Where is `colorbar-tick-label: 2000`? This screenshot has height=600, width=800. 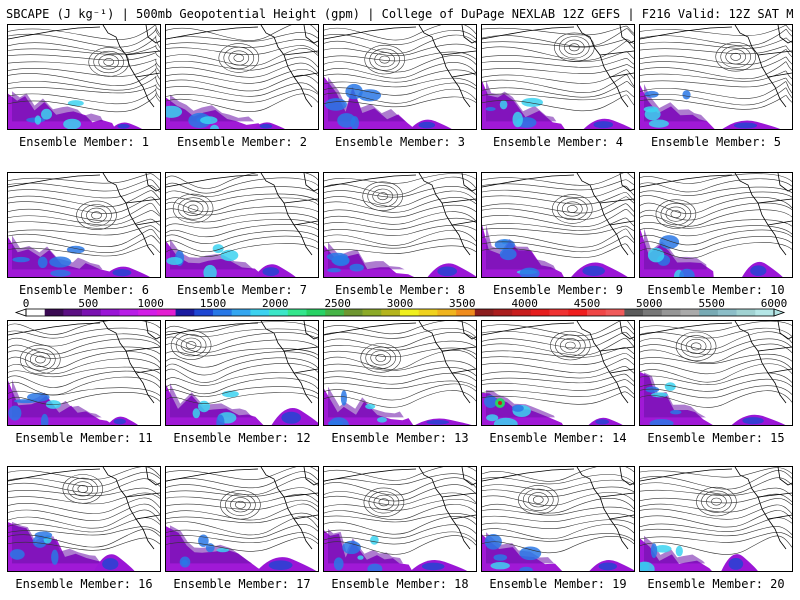 colorbar-tick-label: 2000 is located at coordinates (275, 303).